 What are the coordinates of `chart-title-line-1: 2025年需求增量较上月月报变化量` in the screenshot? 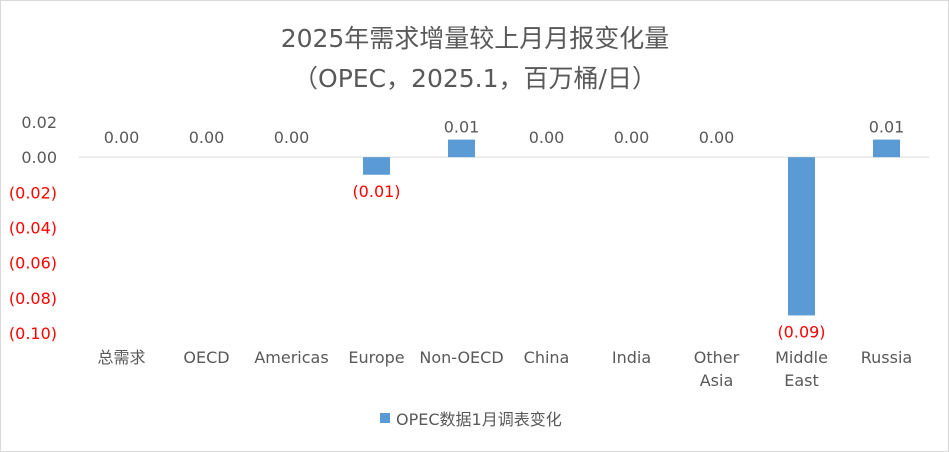 It's located at (475, 38).